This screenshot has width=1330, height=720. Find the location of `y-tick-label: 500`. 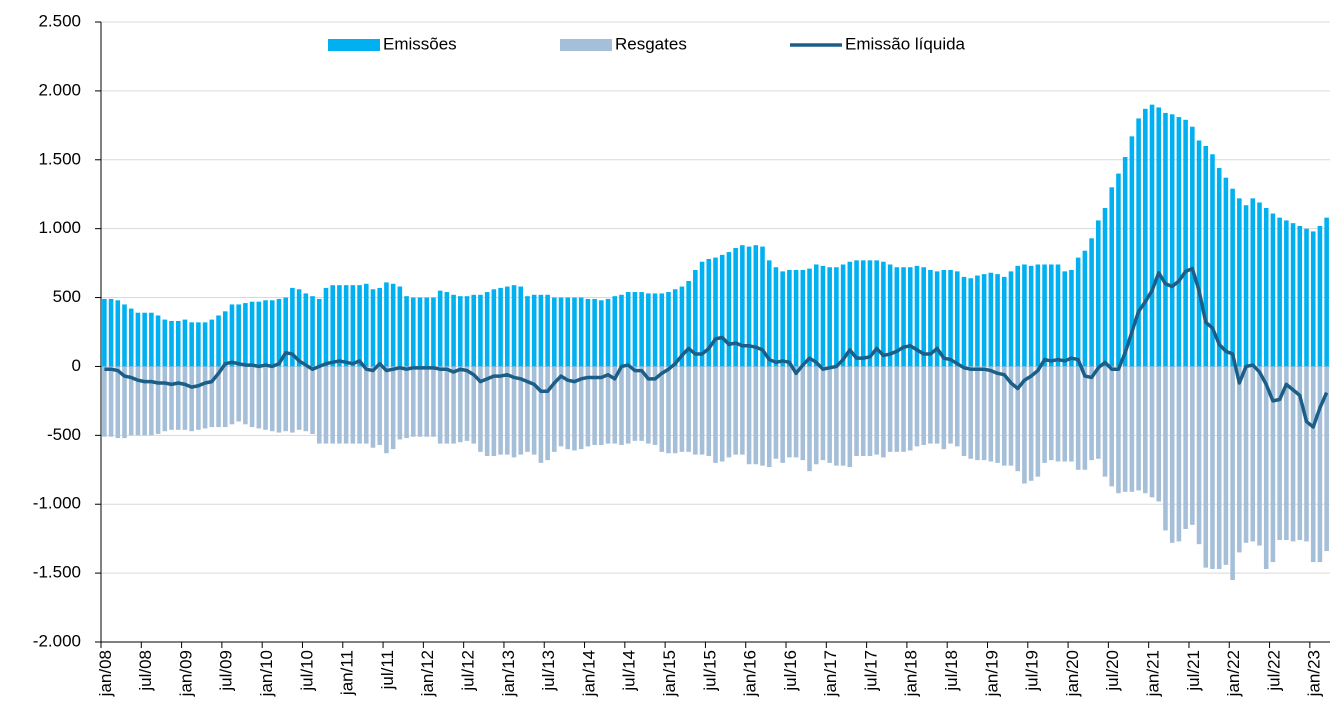

y-tick-label: 500 is located at coordinates (67, 296).